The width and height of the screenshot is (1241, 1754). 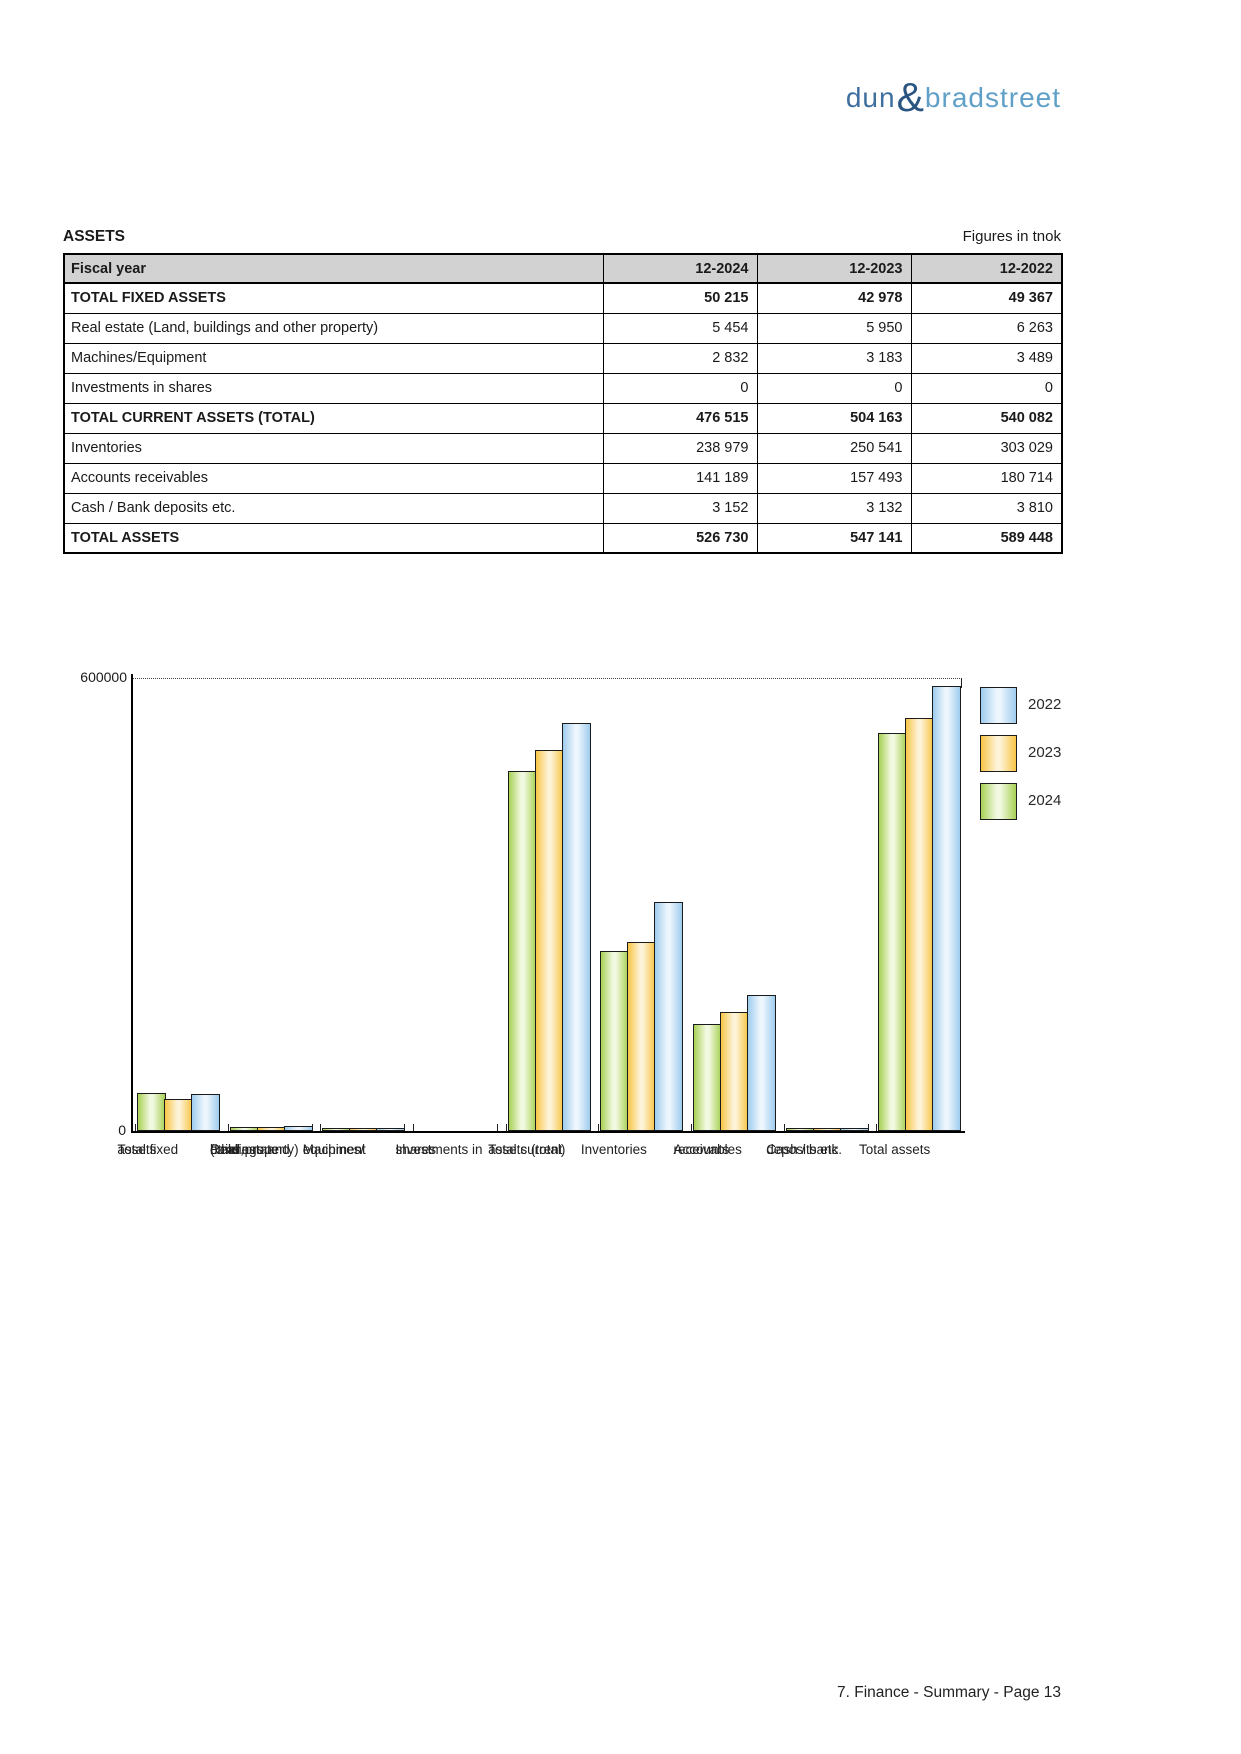 What do you see at coordinates (986, 418) in the screenshot?
I see `row-value: 540 082` at bounding box center [986, 418].